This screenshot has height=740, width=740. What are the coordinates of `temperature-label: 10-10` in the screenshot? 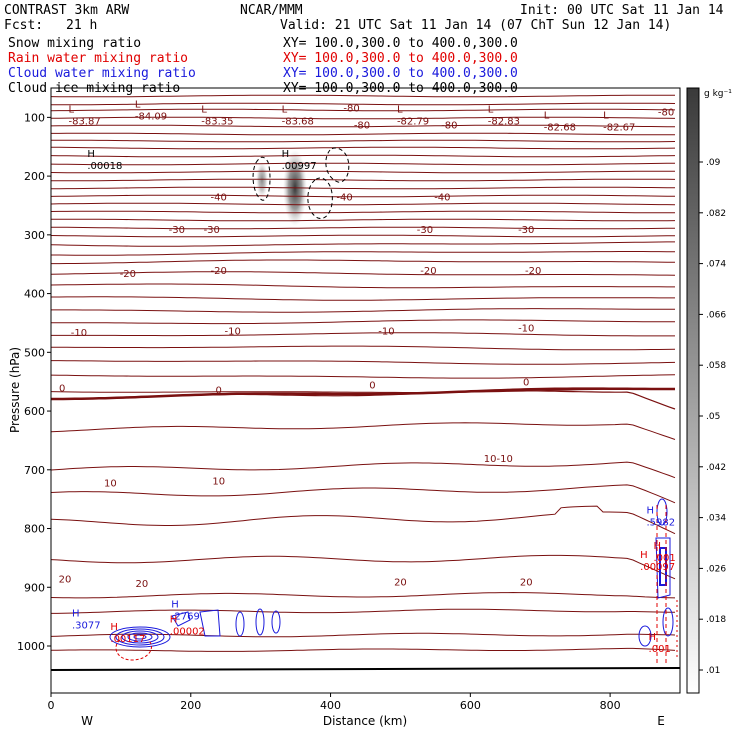 It's located at (498, 459).